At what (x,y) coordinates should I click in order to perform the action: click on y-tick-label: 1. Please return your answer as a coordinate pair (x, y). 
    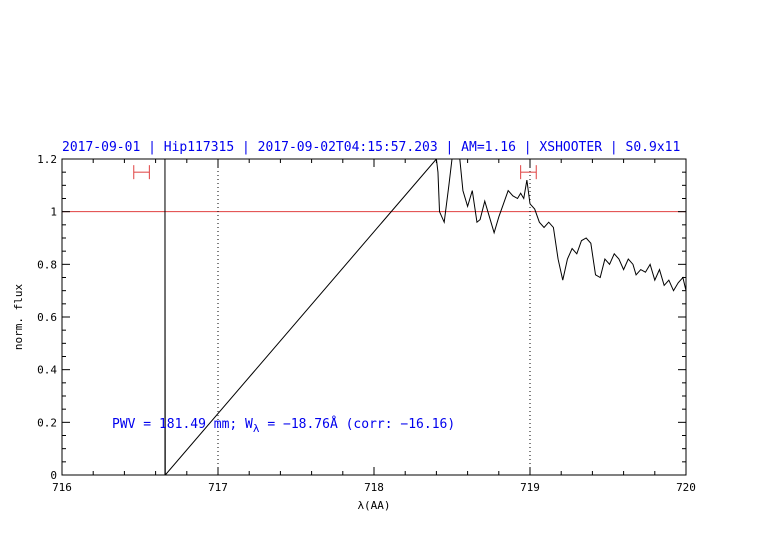
    Looking at the image, I should click on (53, 212).